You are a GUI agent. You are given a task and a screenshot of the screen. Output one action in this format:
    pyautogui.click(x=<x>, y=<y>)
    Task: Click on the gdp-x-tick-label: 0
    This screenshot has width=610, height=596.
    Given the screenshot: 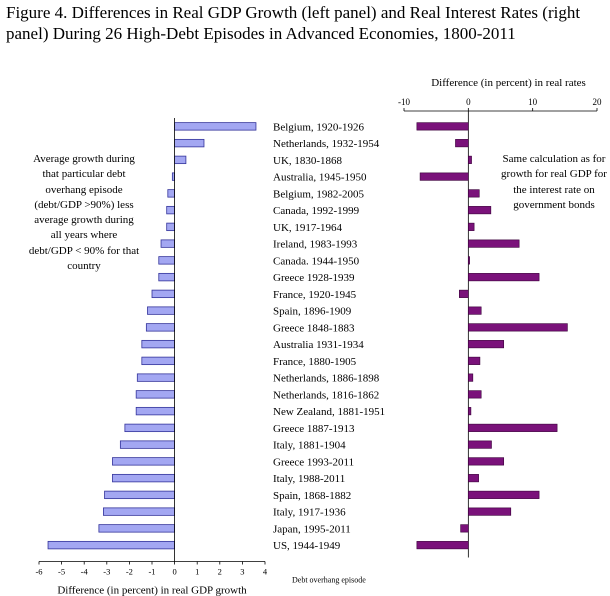 What is the action you would take?
    pyautogui.click(x=174, y=572)
    